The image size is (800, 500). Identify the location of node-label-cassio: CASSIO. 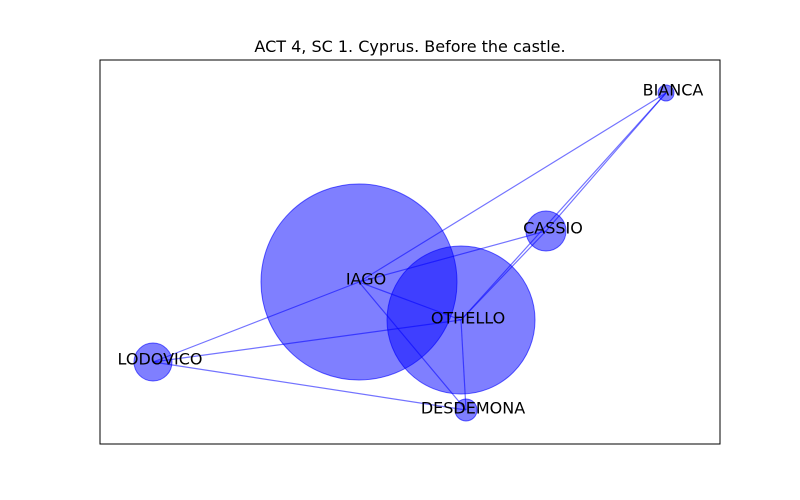
(553, 228).